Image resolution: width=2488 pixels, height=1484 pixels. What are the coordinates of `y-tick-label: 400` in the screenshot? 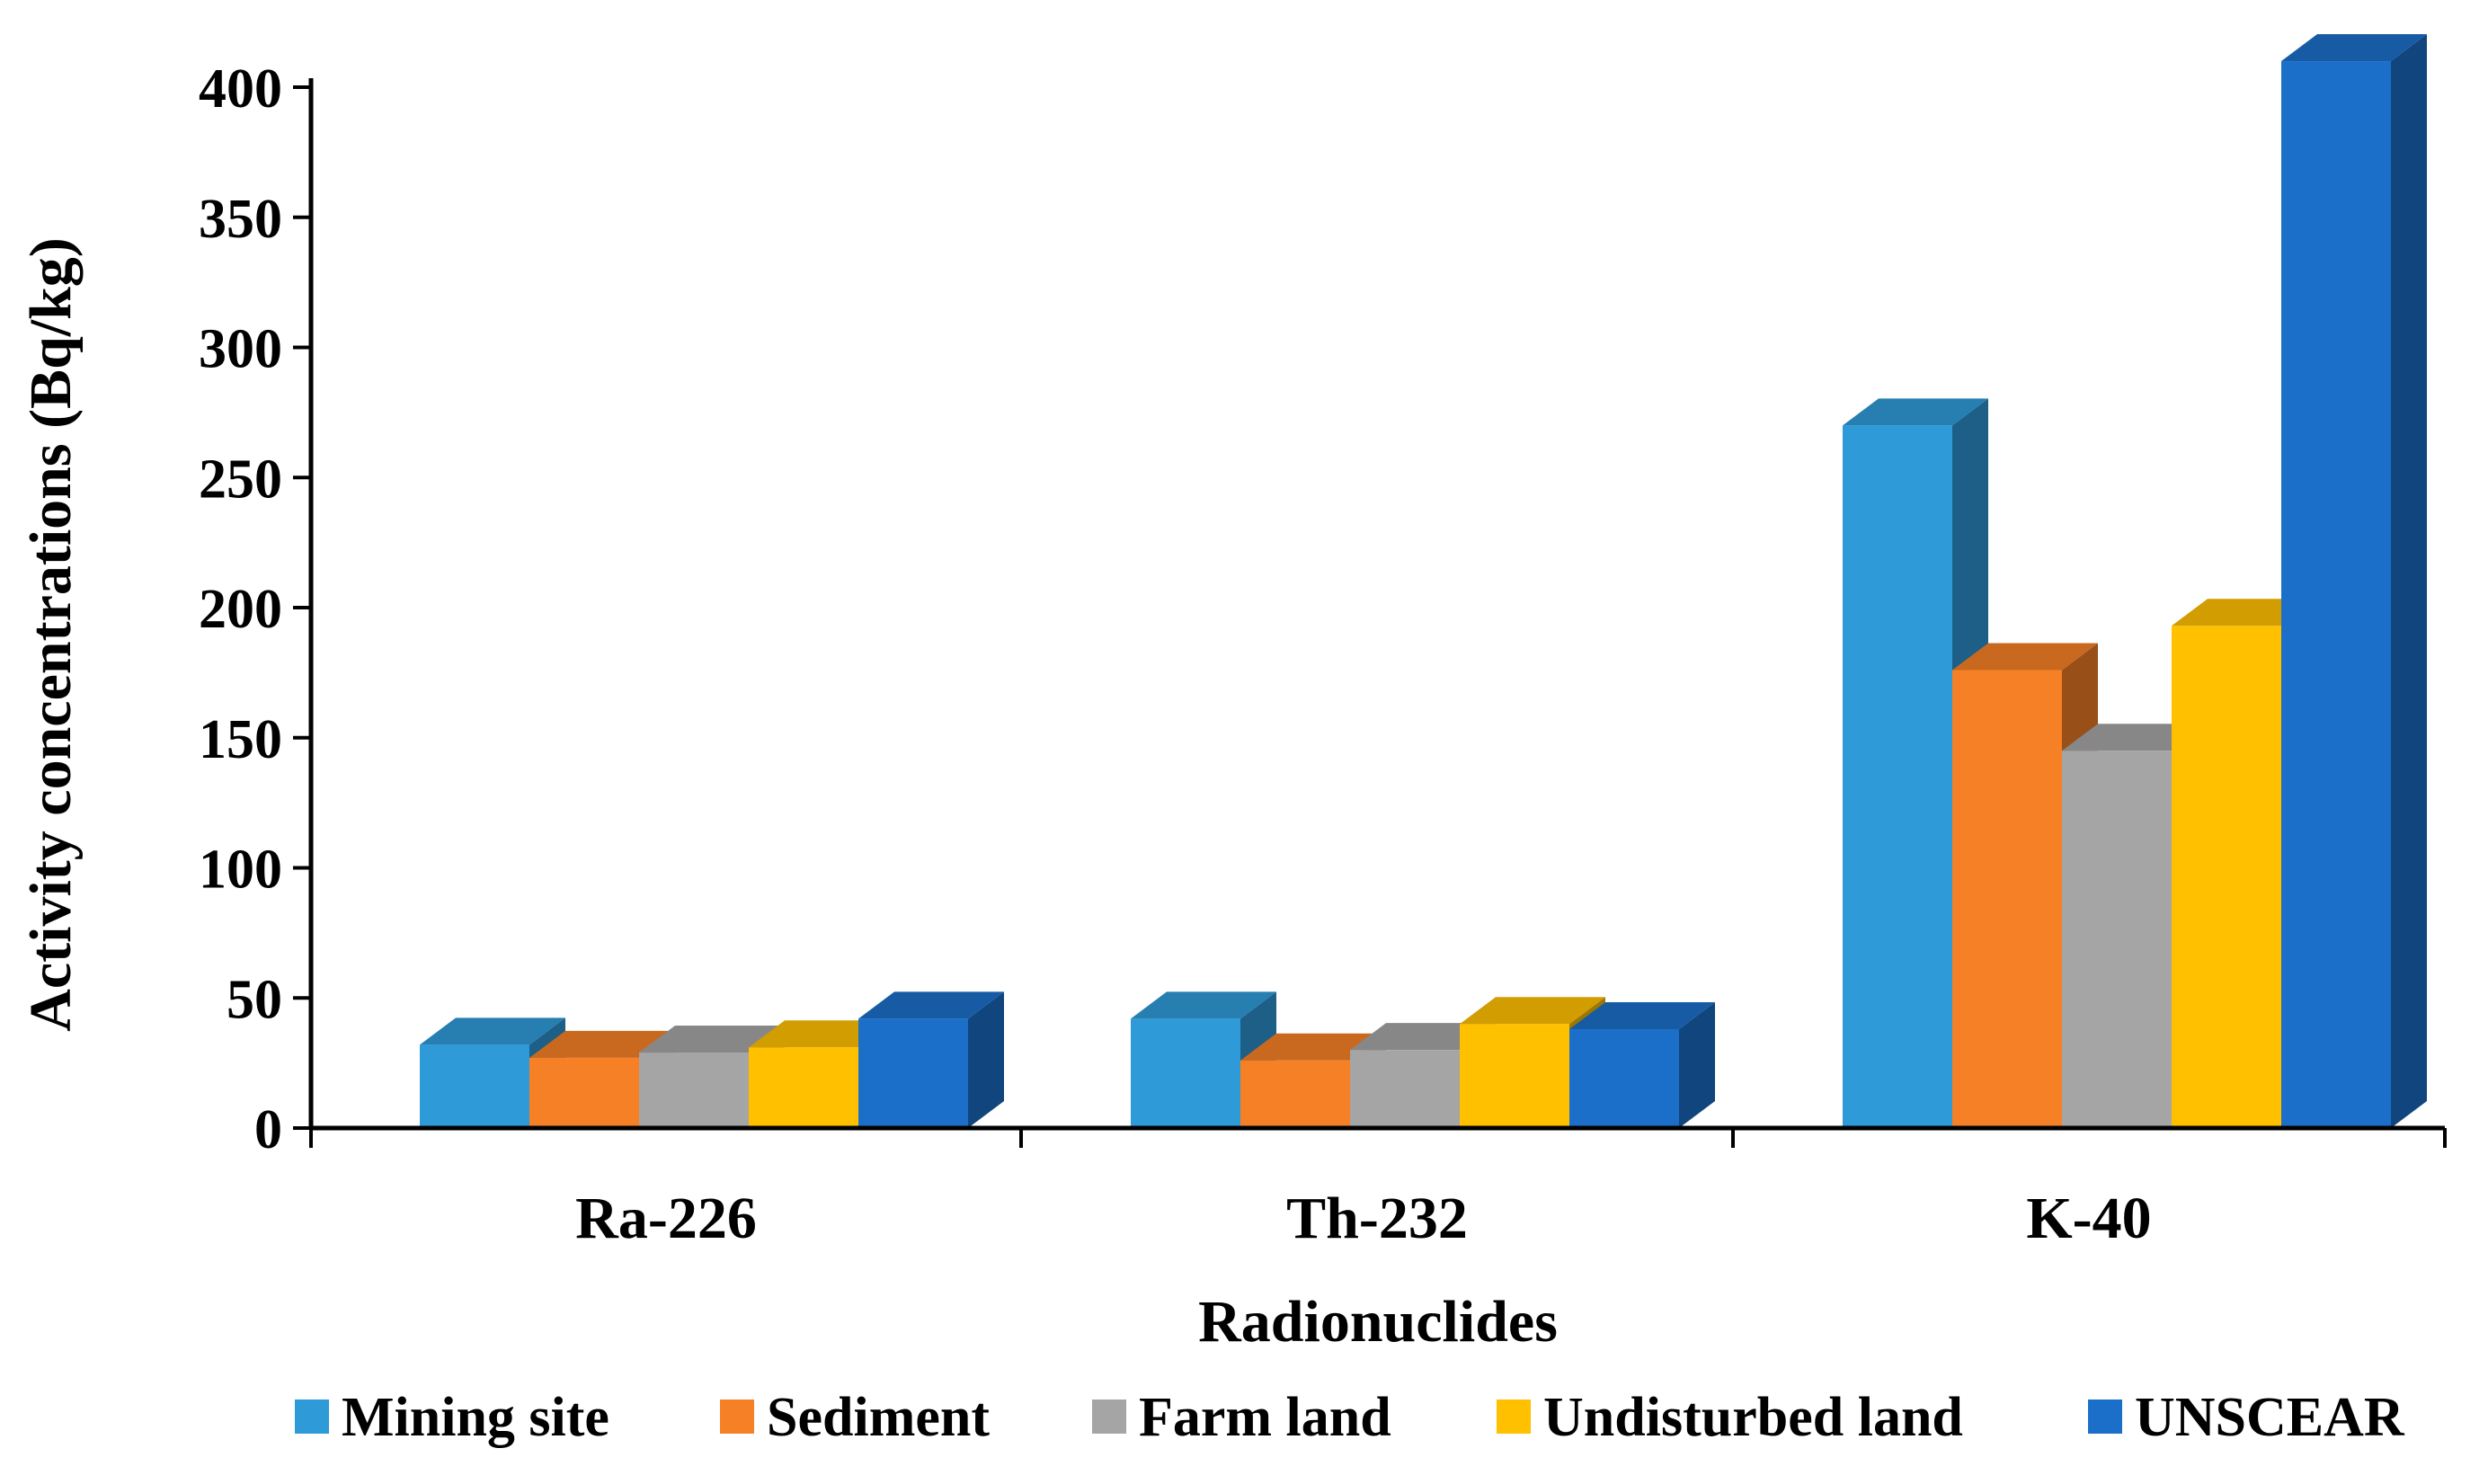 It's located at (240, 89).